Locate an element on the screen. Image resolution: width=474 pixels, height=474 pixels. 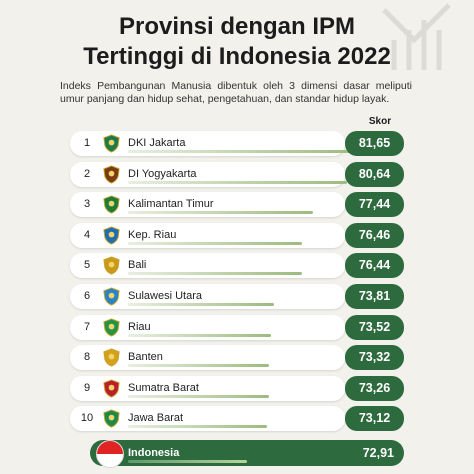
province-name: Sumatra Barat is located at coordinates (163, 387).